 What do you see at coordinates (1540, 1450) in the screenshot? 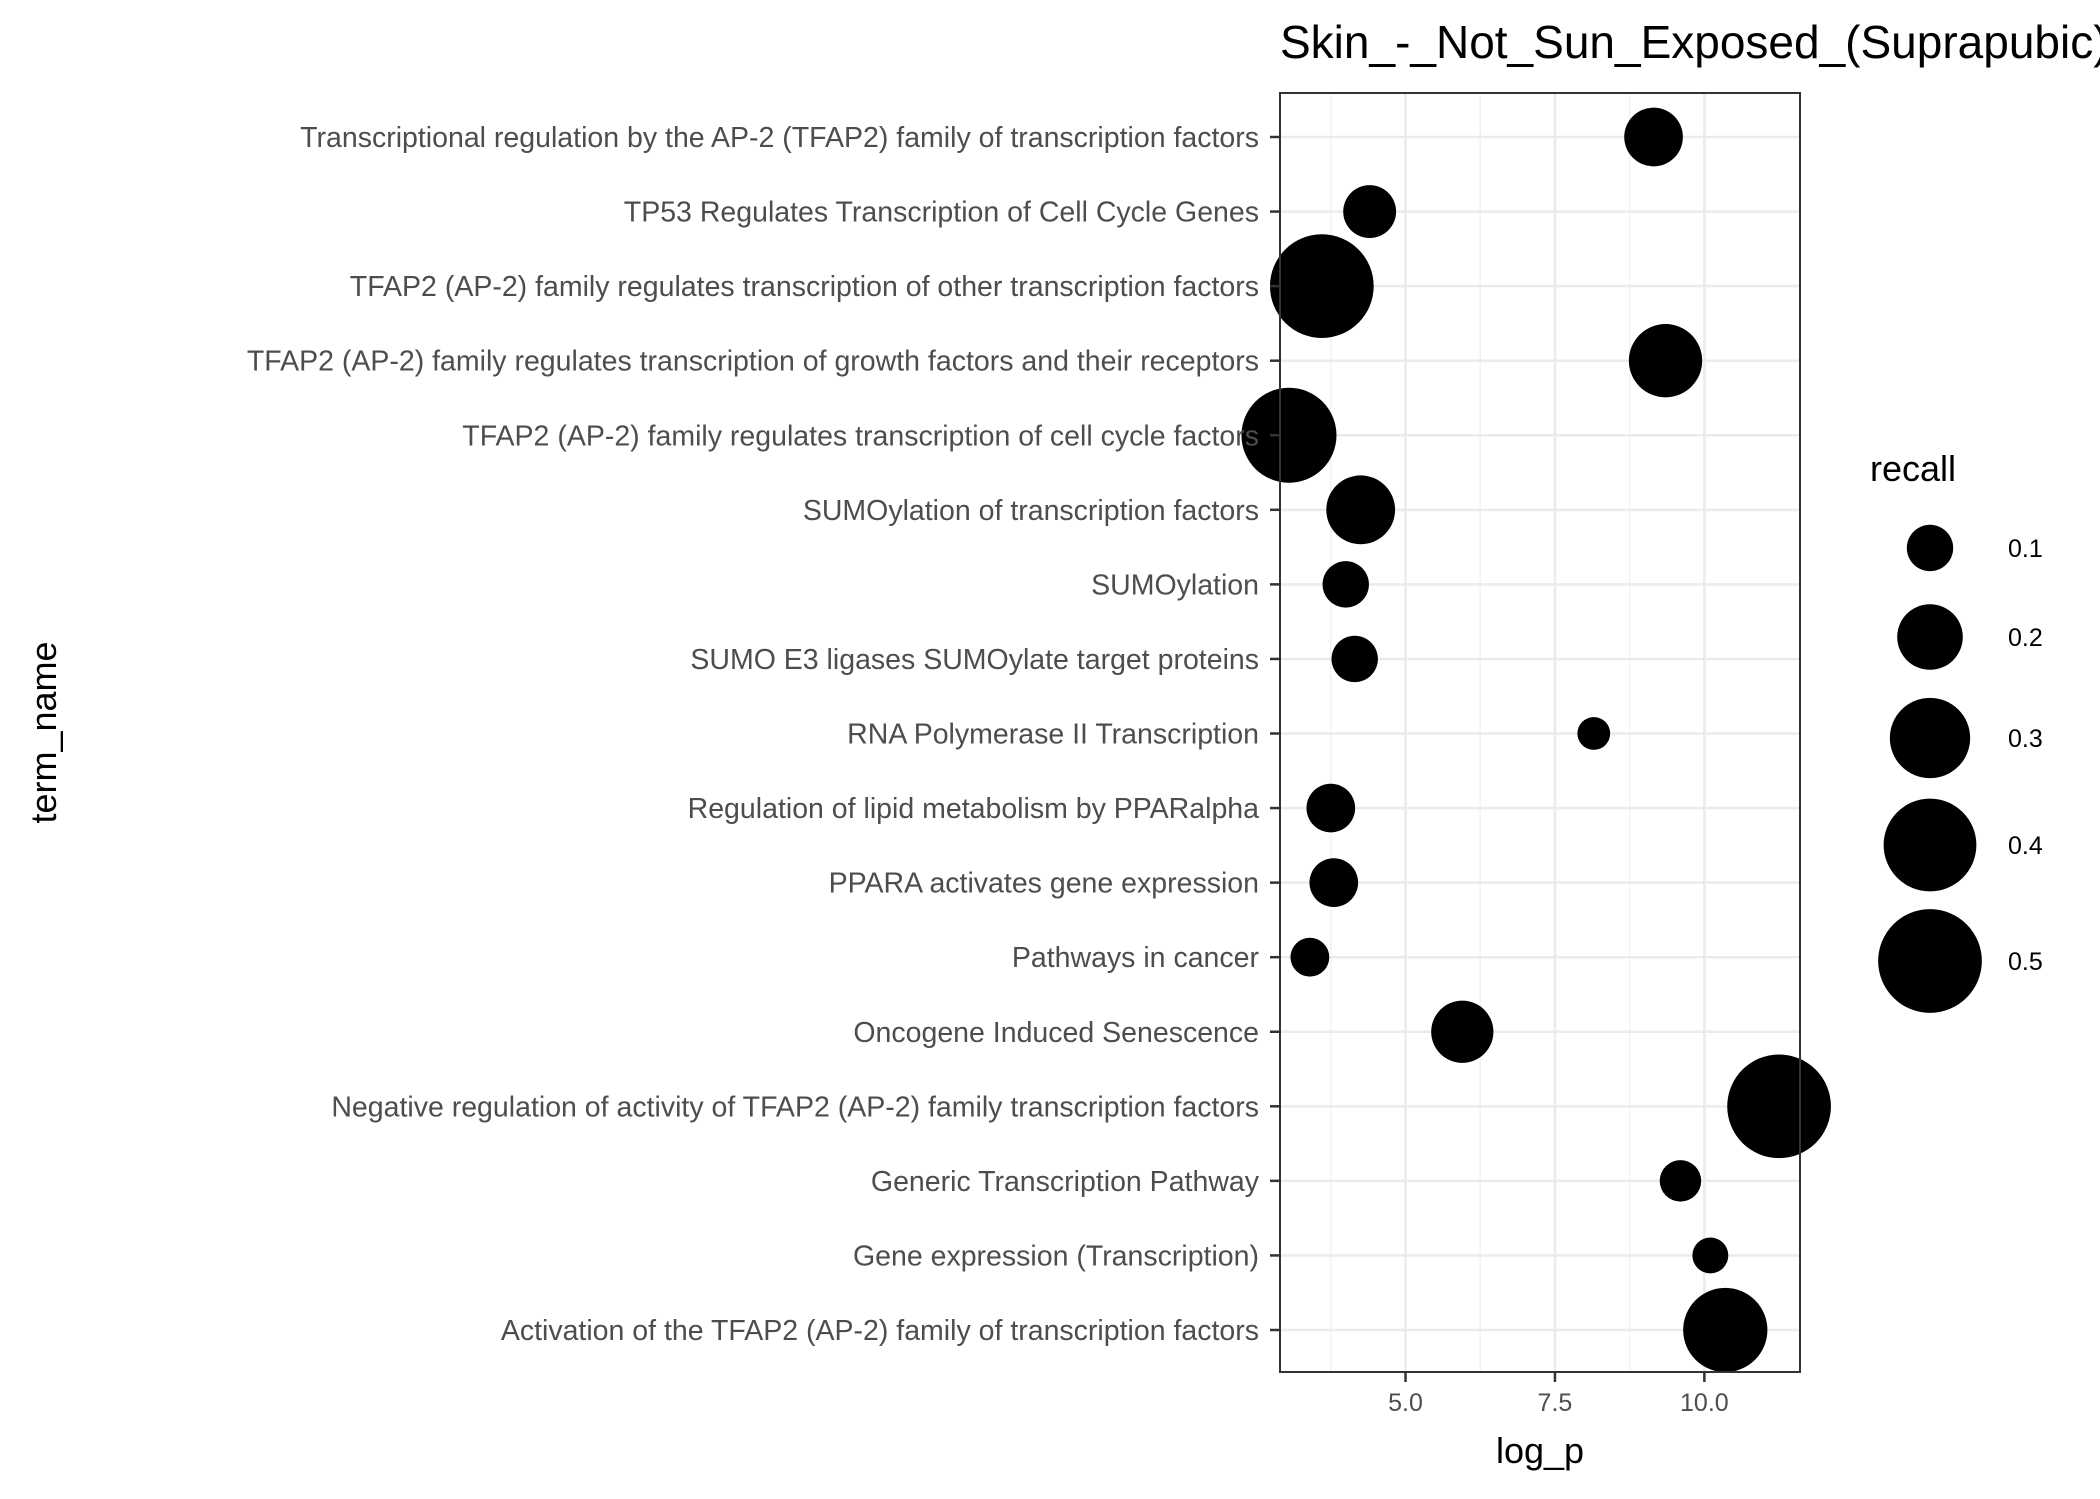
I see `x-axis-title: log_p` at bounding box center [1540, 1450].